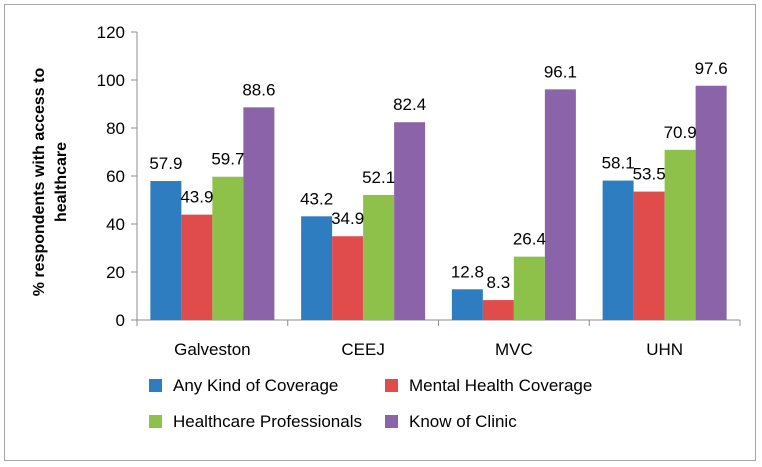 The height and width of the screenshot is (467, 762). Describe the element at coordinates (467, 271) in the screenshot. I see `bar-value-label: 12.8` at that location.